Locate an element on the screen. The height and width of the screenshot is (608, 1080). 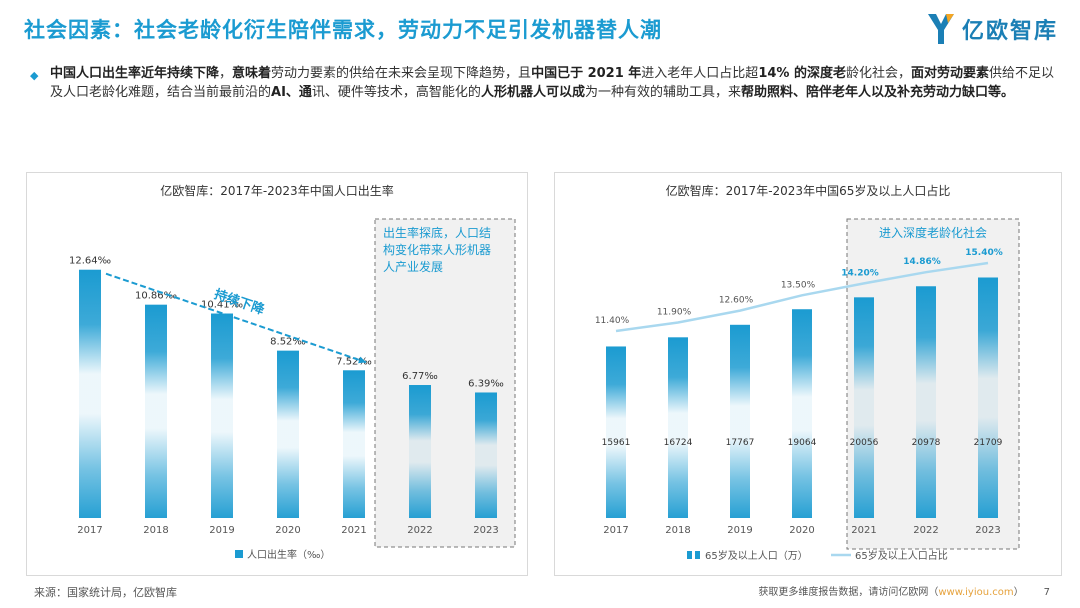
highlight-box-text: 人产业发展 is located at coordinates (413, 266).